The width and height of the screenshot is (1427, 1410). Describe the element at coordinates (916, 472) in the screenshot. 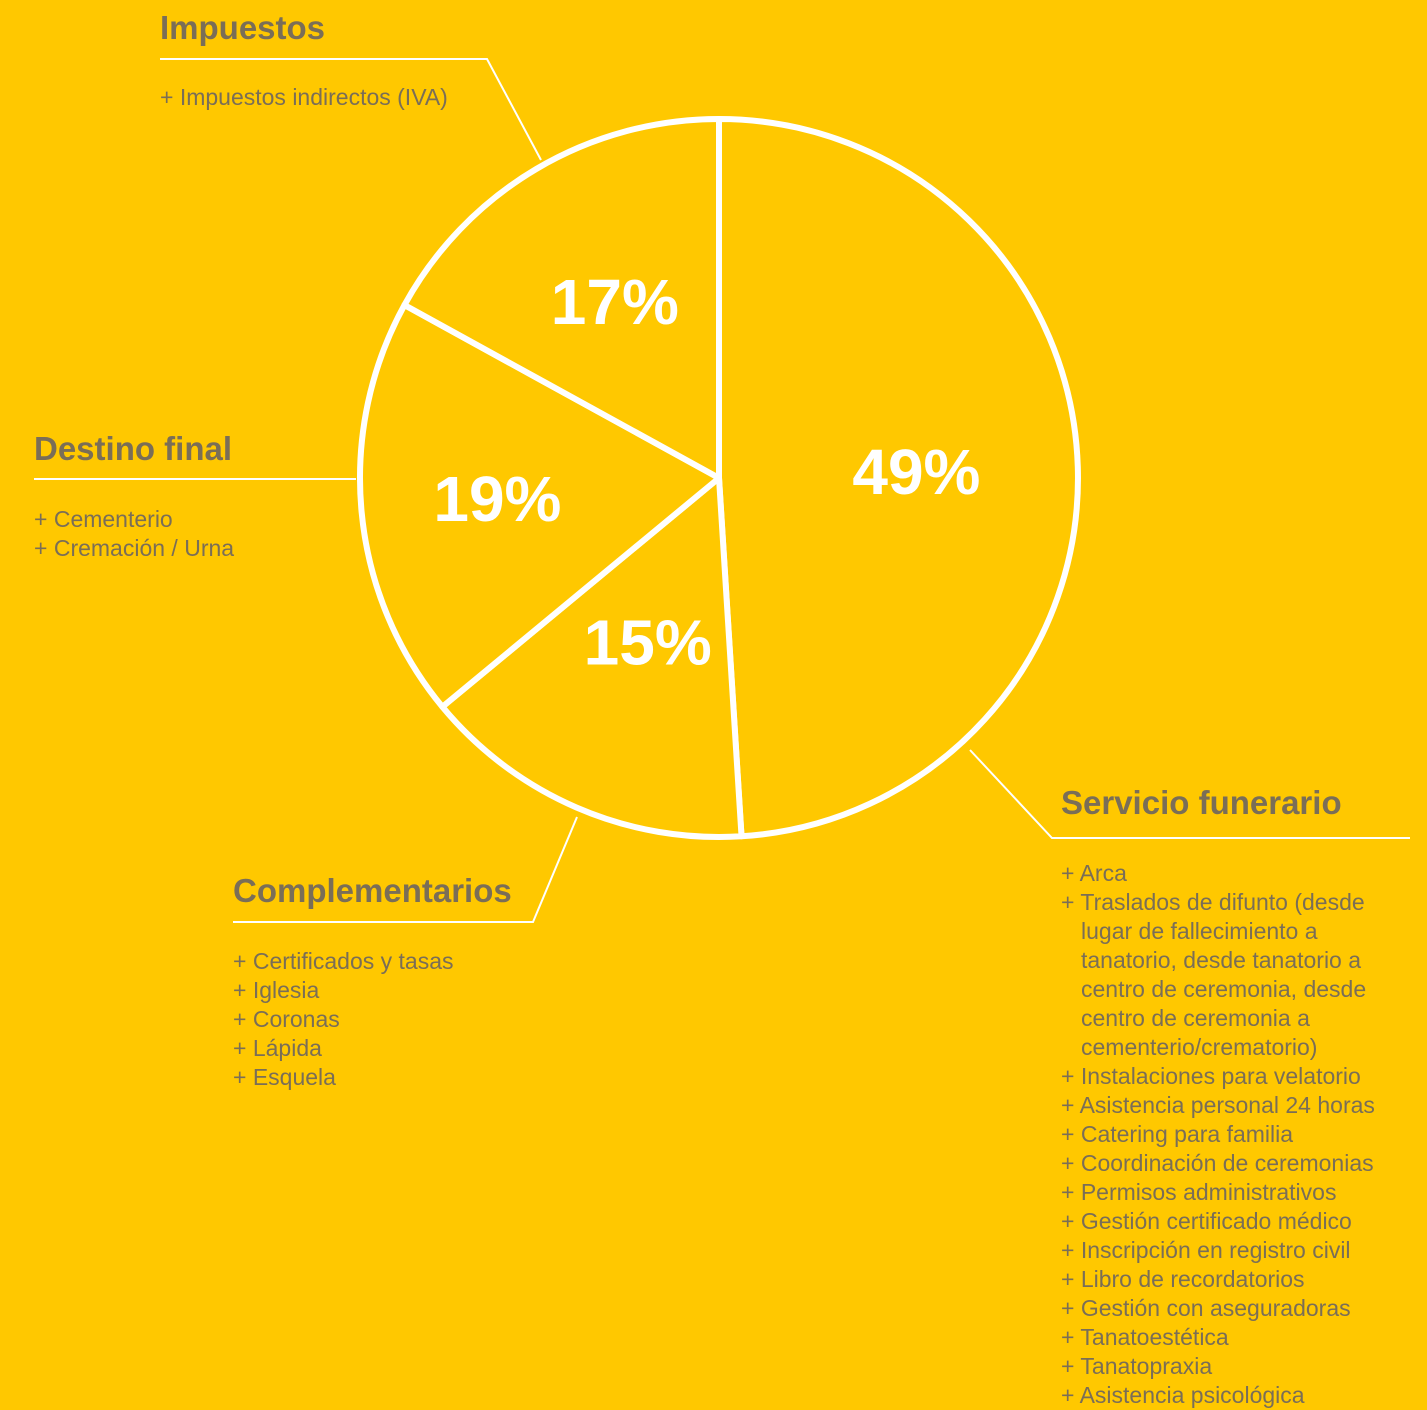

I see `slice-label-servicio-funerario: 49%` at that location.